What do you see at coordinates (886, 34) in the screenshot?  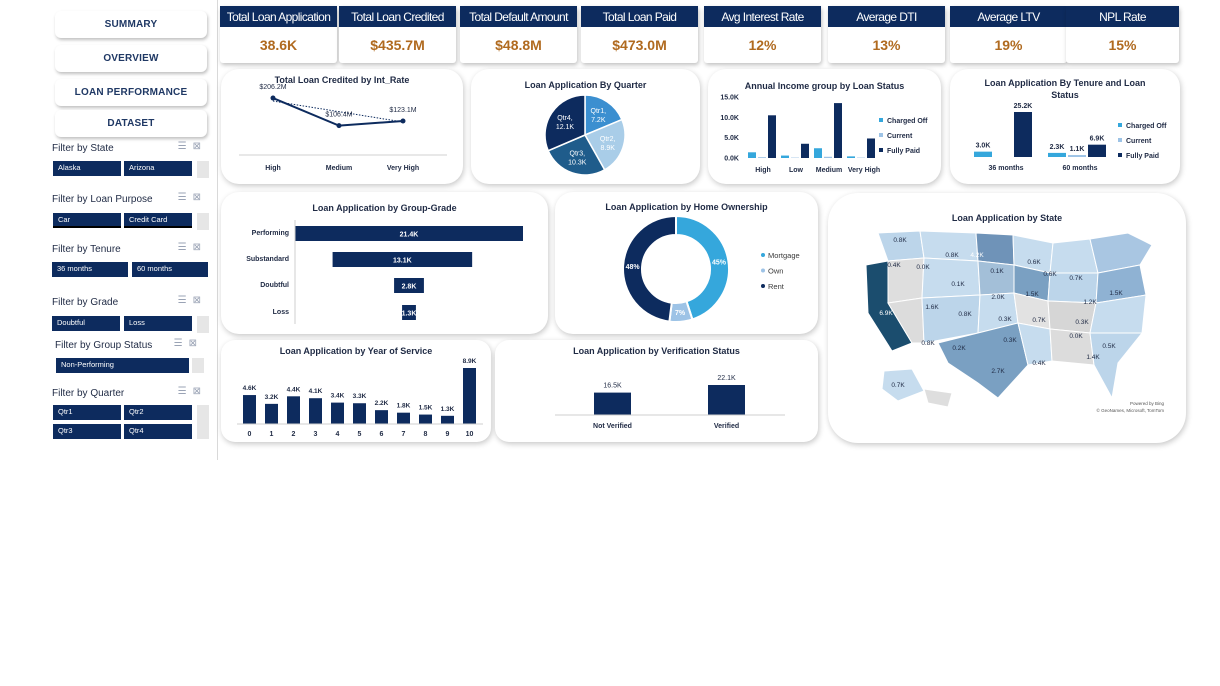 I see `kpi-card: Average DTI 13%` at bounding box center [886, 34].